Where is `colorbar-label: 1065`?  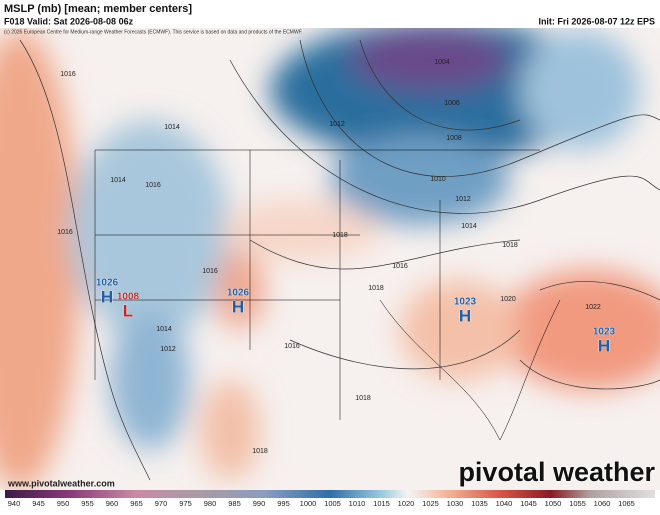
colorbar-label: 1065 is located at coordinates (626, 503).